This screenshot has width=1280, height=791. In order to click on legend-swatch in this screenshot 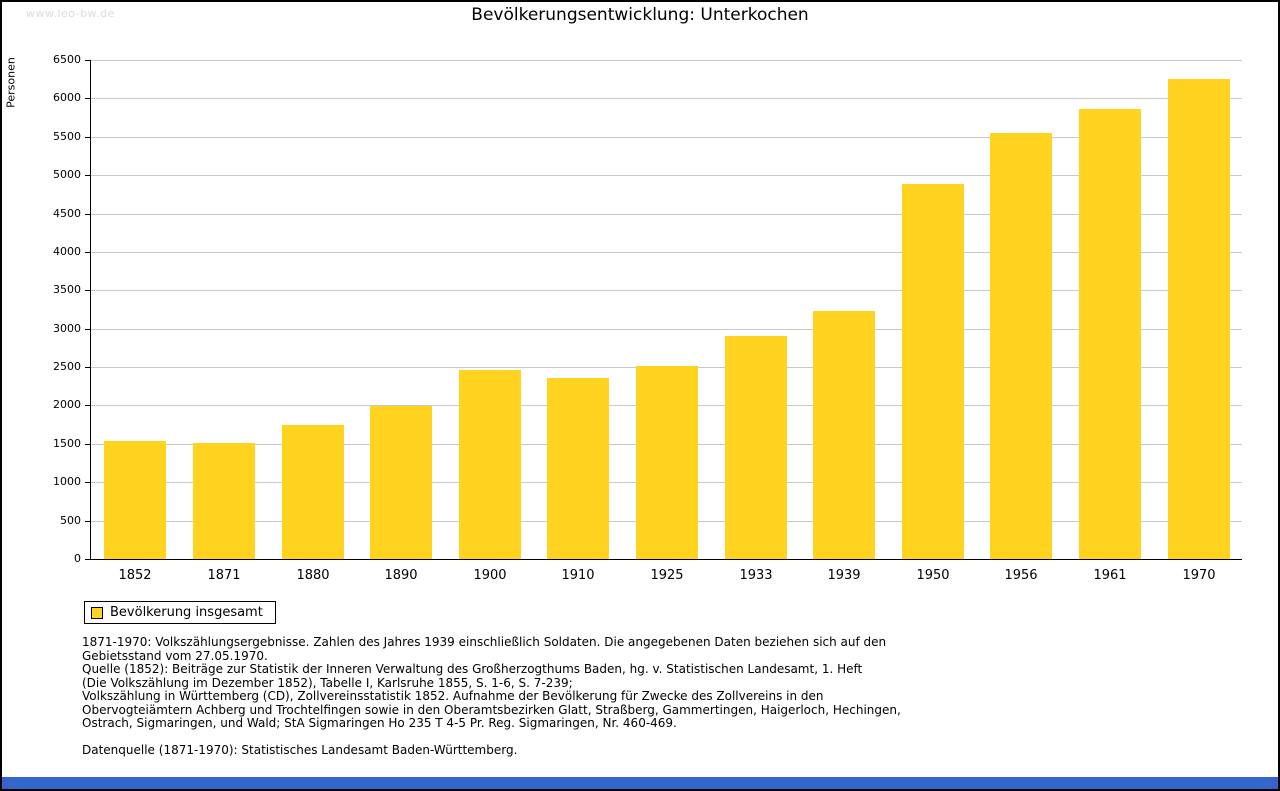, I will do `click(97, 612)`.